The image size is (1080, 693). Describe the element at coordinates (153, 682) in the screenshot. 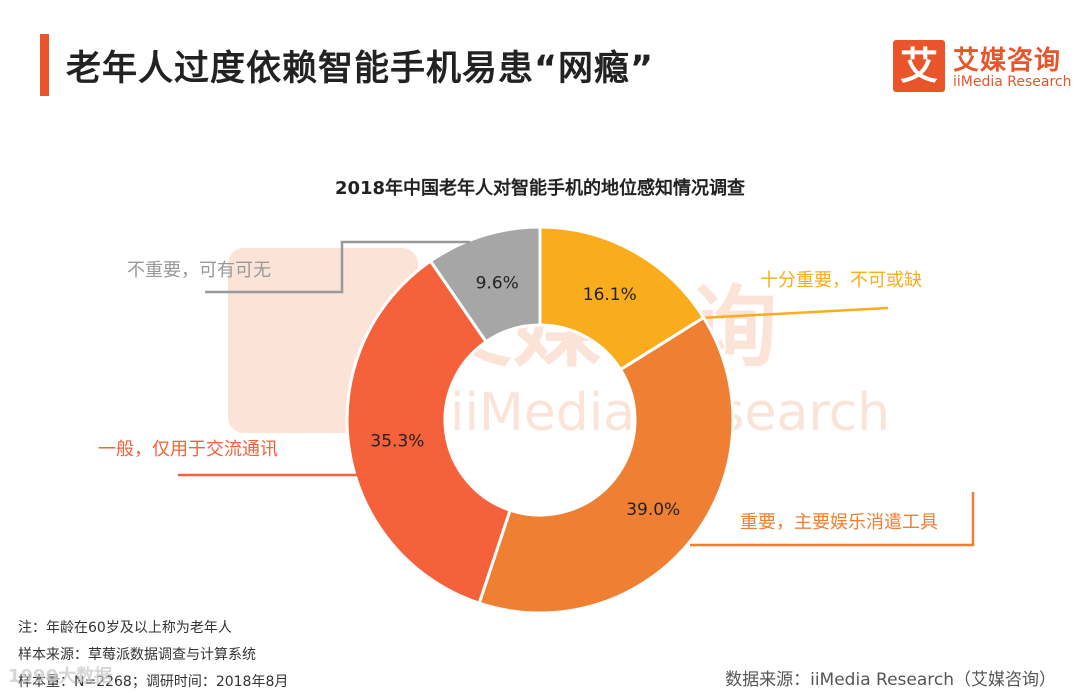

I see `footnote-sample-size: 样本量：N=2268；调研时间：2018年8月` at that location.